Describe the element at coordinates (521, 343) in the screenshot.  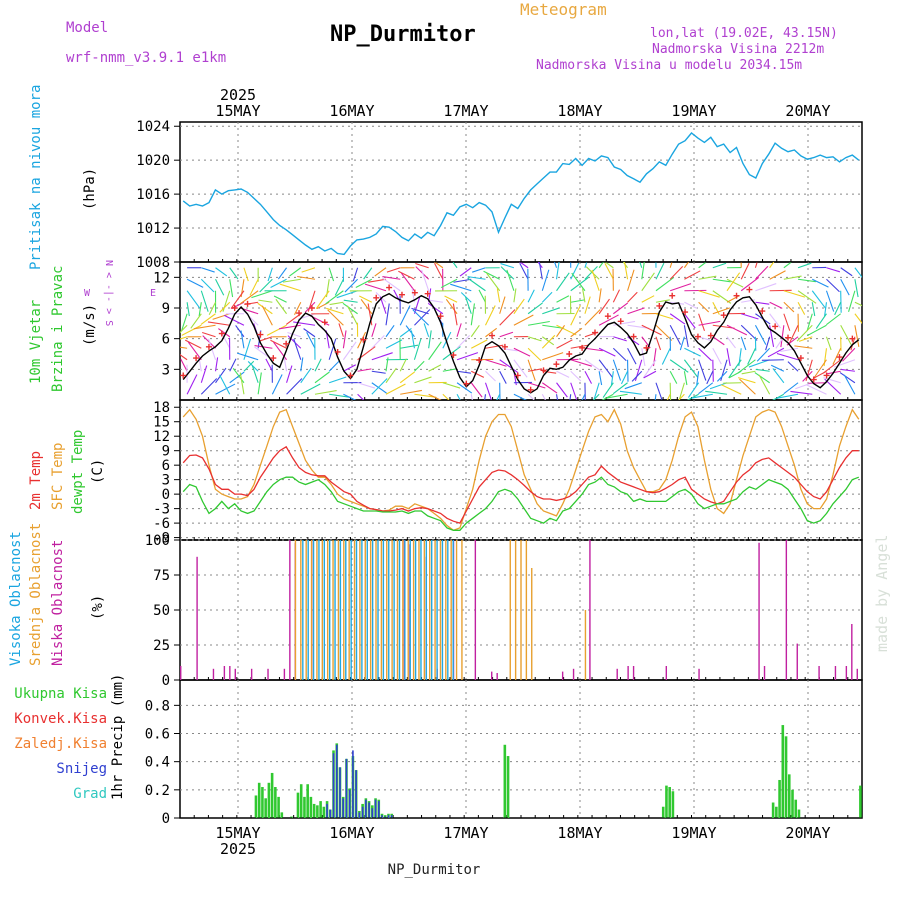
I see `wind-speed-line` at that location.